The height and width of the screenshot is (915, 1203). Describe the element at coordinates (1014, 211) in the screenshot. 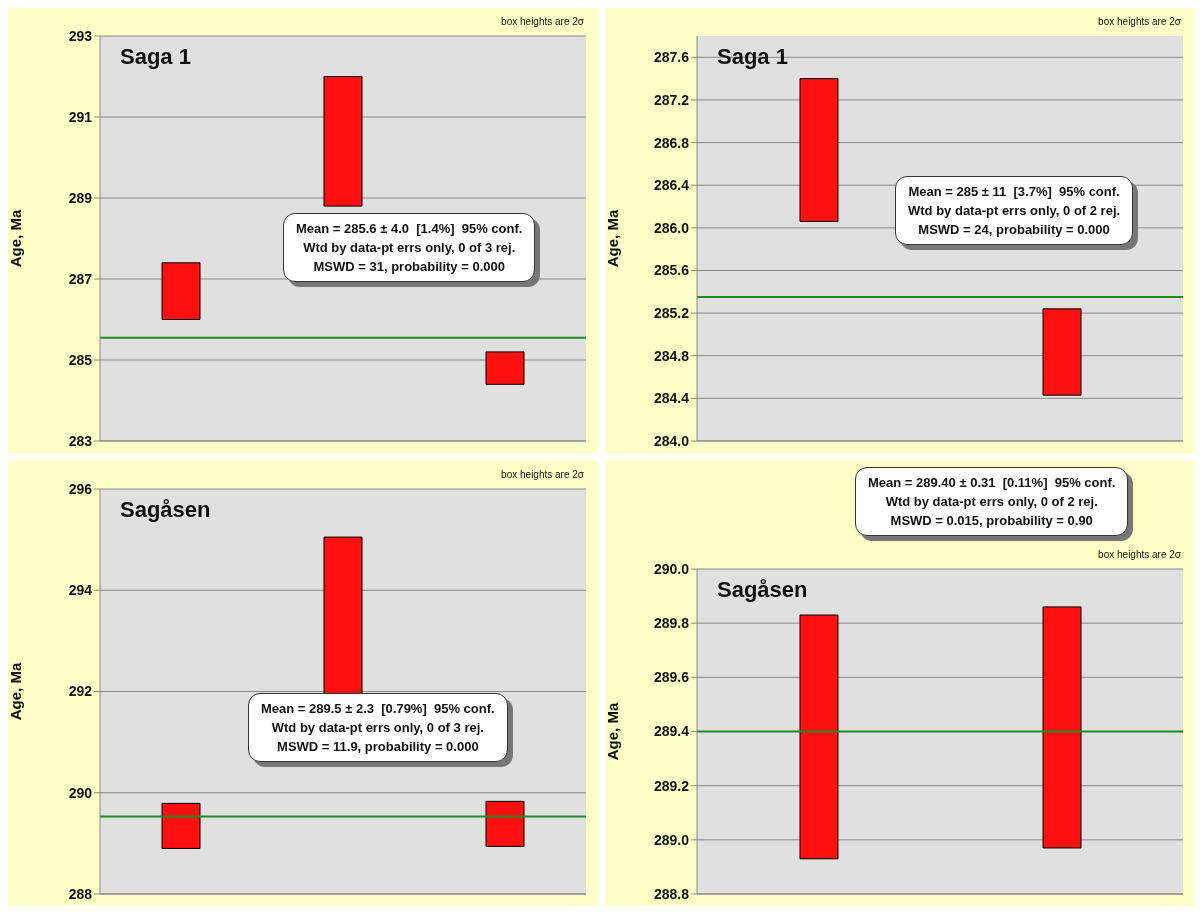

I see `annotation: Wtd by data-pt errs only, 0 of 2 rej.` at that location.